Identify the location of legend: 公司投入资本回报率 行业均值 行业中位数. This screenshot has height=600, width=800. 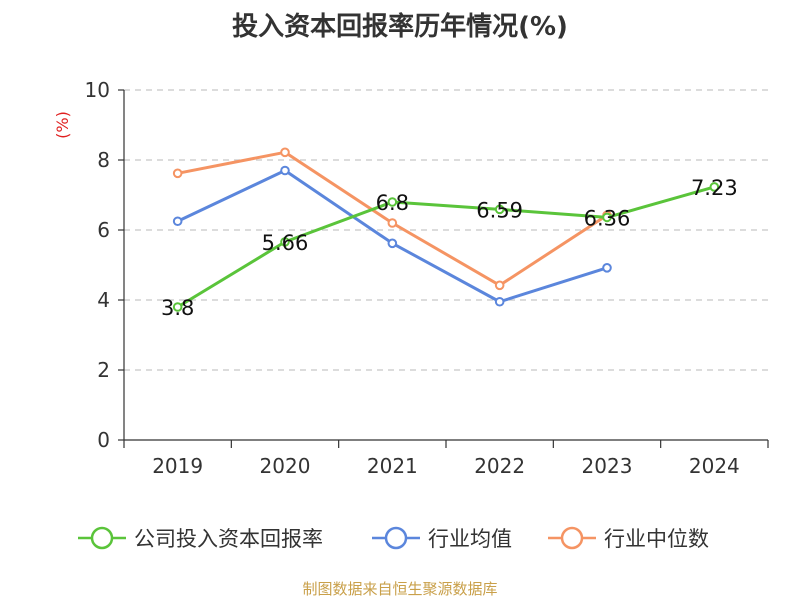
(393, 538).